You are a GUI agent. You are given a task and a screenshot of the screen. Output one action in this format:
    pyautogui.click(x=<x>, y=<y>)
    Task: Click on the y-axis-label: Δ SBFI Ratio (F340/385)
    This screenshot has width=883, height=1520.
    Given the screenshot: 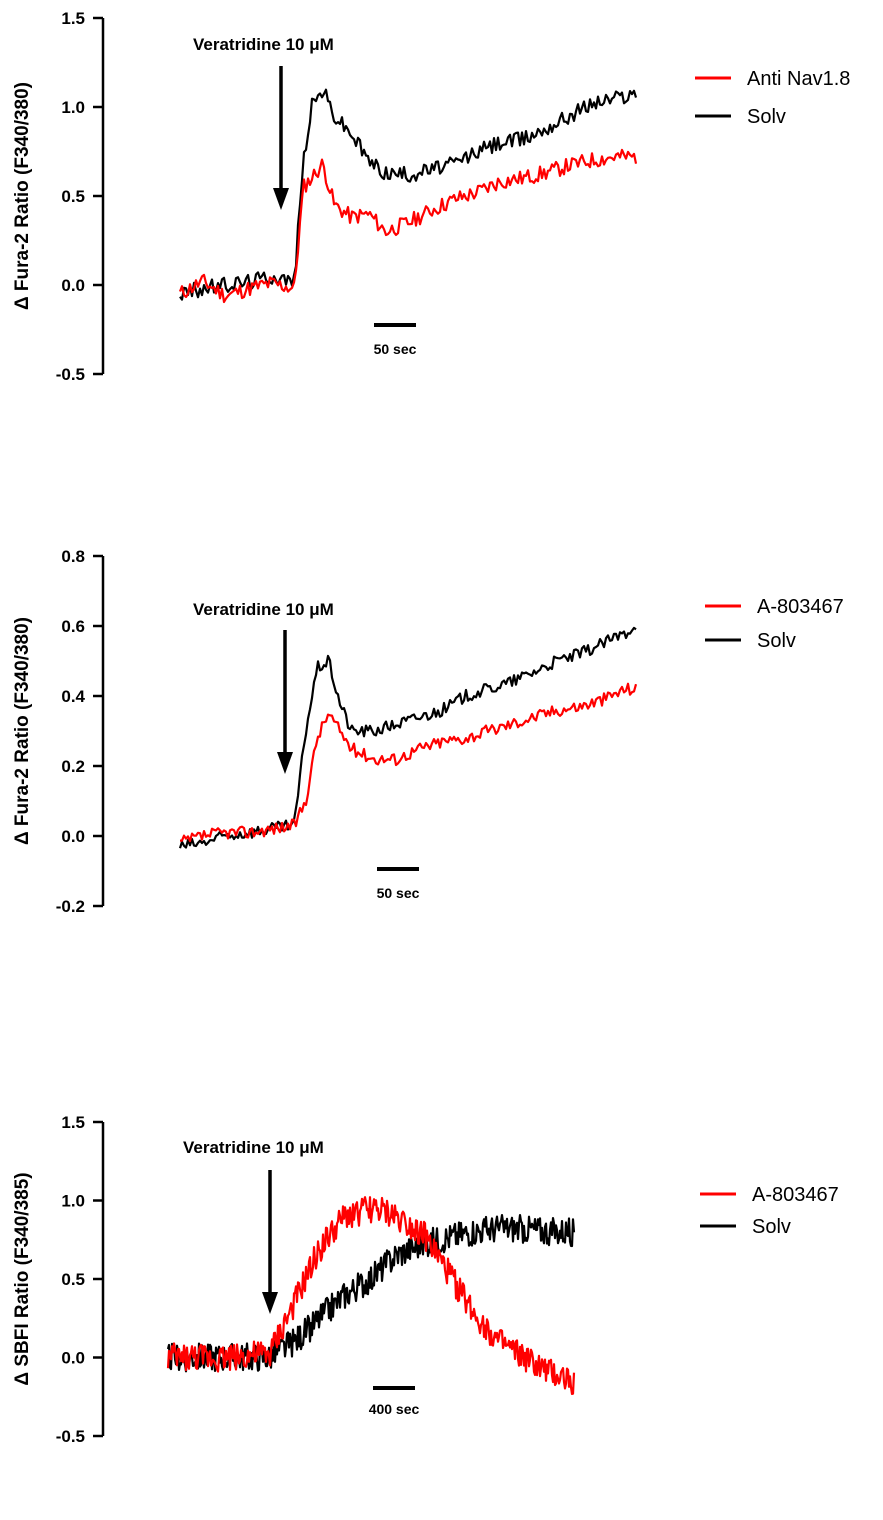 What is the action you would take?
    pyautogui.click(x=22, y=1278)
    